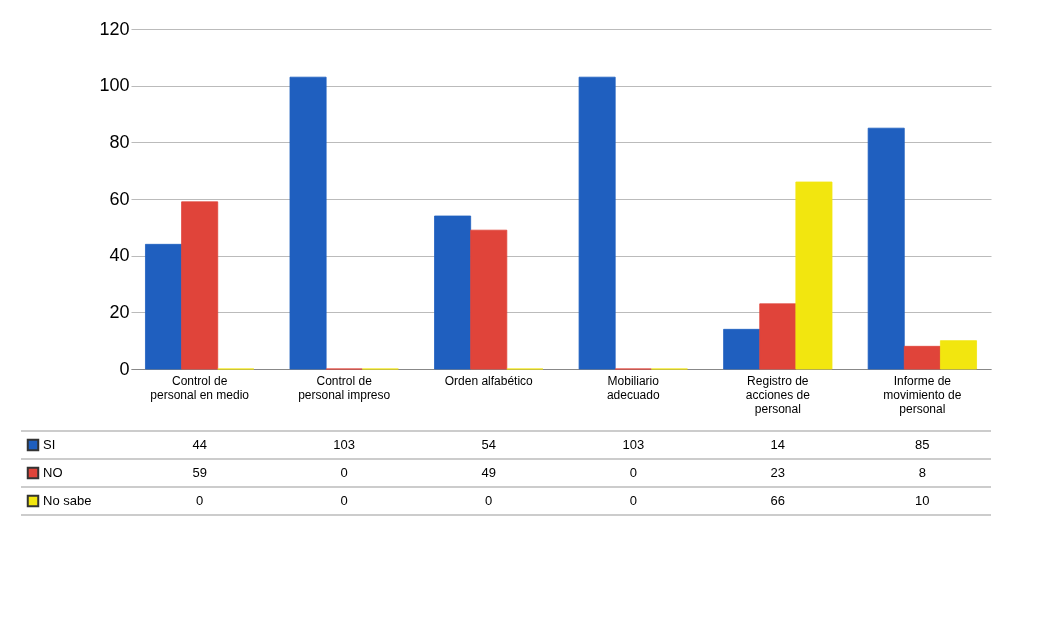 This screenshot has height=640, width=1039. Describe the element at coordinates (489, 380) in the screenshot. I see `x-tick-label: Orden alfabético` at that location.